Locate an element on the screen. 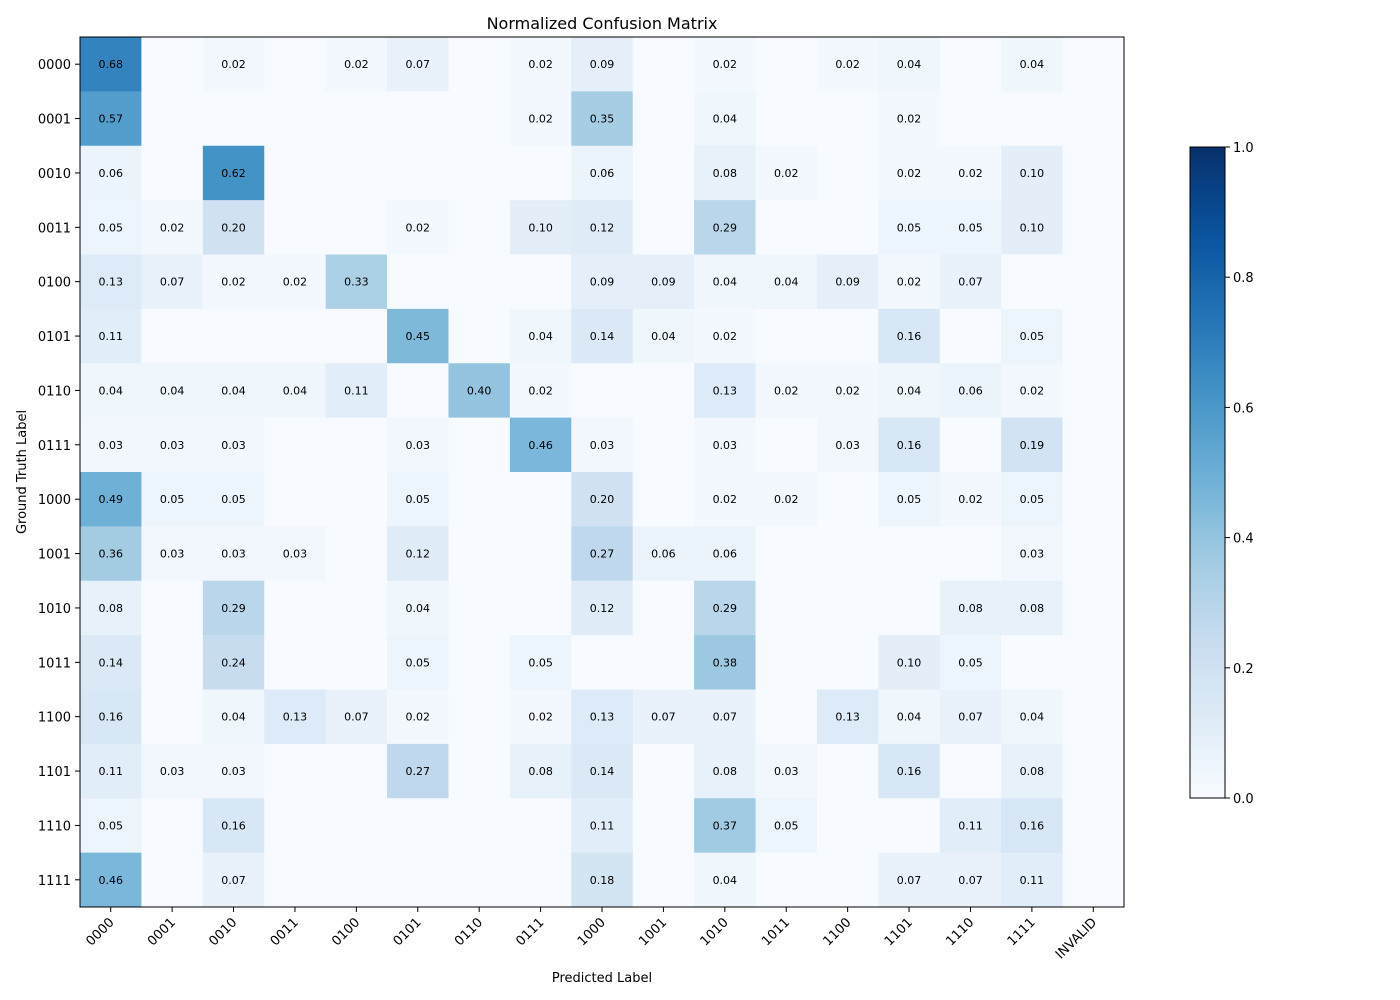  cell-value-label: 0.62 is located at coordinates (233, 173).